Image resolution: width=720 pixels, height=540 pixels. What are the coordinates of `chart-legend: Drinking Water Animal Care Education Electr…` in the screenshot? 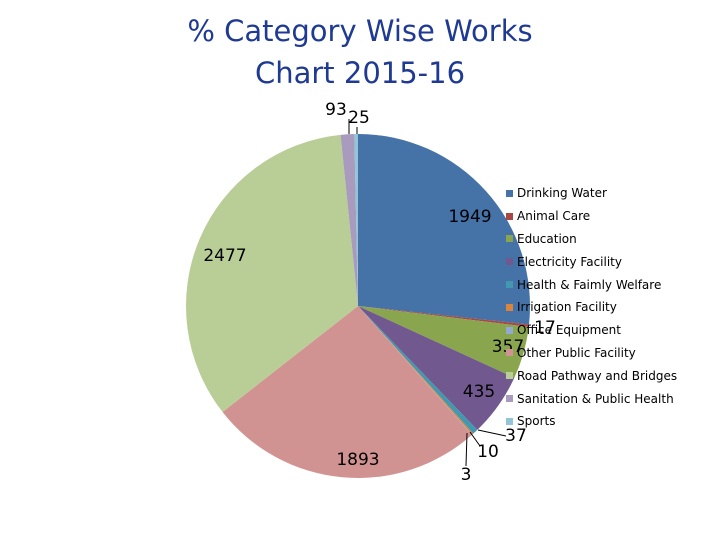 It's located at (591, 307).